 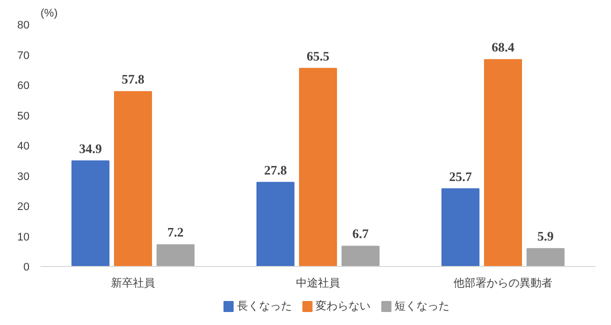 I want to click on x-tick-label: 他部署からの異動者, so click(x=503, y=283).